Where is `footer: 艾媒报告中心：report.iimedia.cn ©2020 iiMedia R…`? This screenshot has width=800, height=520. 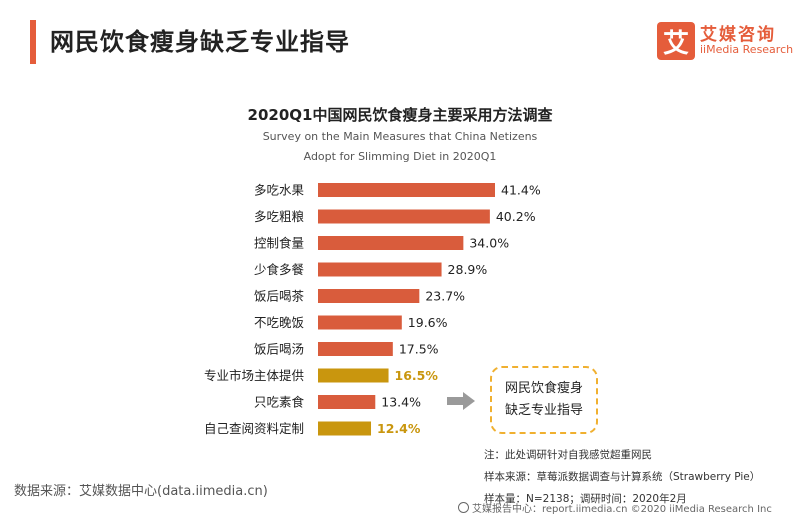 footer: 艾媒报告中心：report.iimedia.cn ©2020 iiMedia R… is located at coordinates (615, 507).